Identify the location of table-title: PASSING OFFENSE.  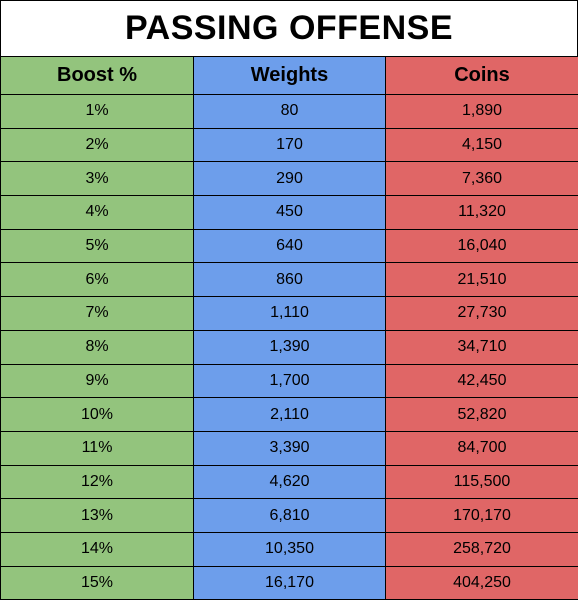
(289, 28).